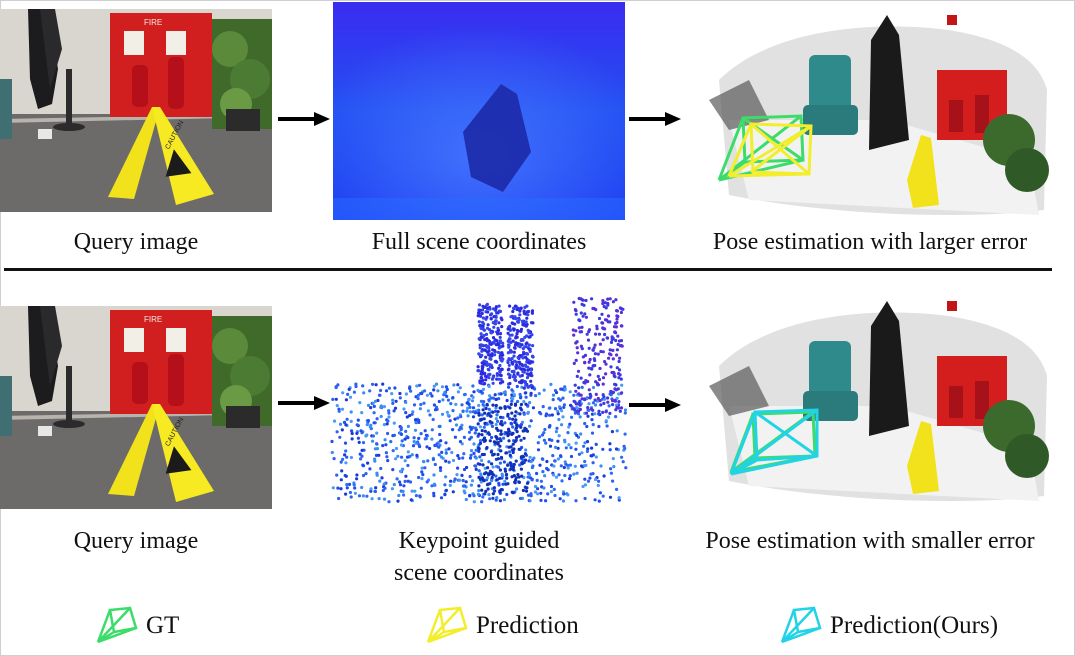  I want to click on legend-gt: GT, so click(136, 626).